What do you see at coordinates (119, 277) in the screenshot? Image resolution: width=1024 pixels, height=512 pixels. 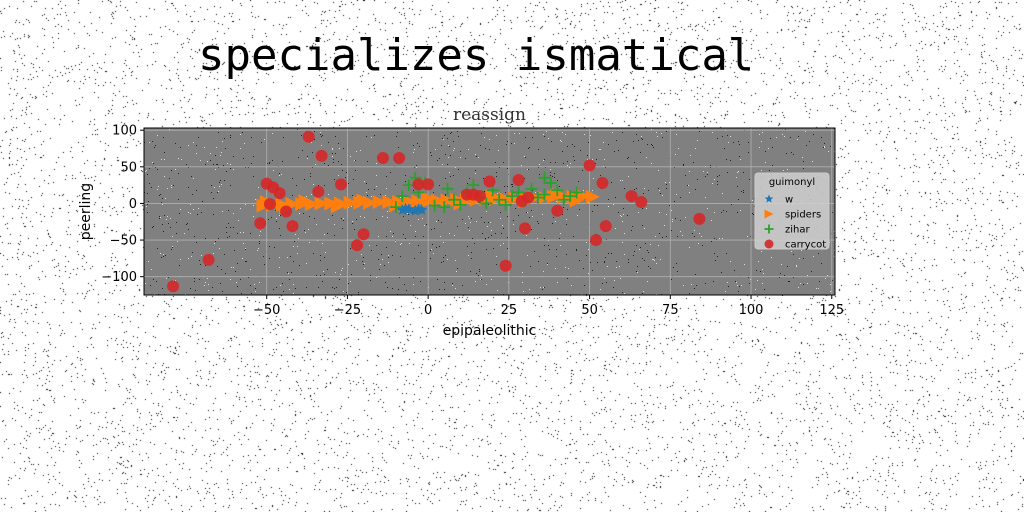 I see `y-tick-label: −100` at bounding box center [119, 277].